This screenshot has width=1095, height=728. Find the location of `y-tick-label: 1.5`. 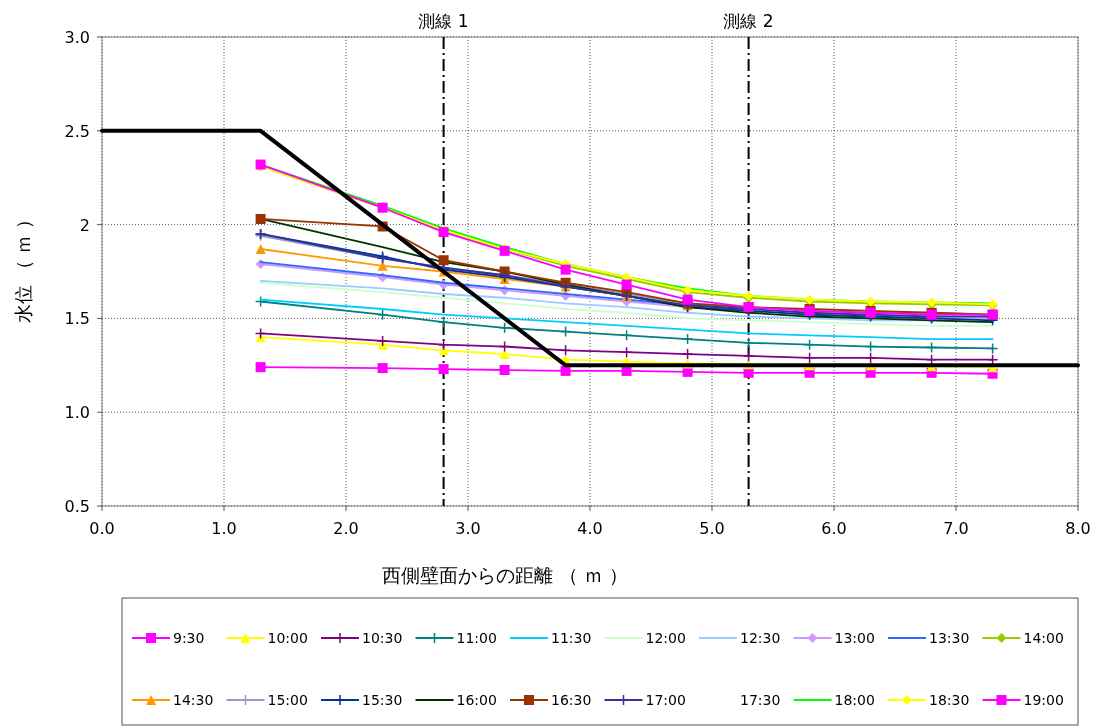

y-tick-label: 1.5 is located at coordinates (77, 319).